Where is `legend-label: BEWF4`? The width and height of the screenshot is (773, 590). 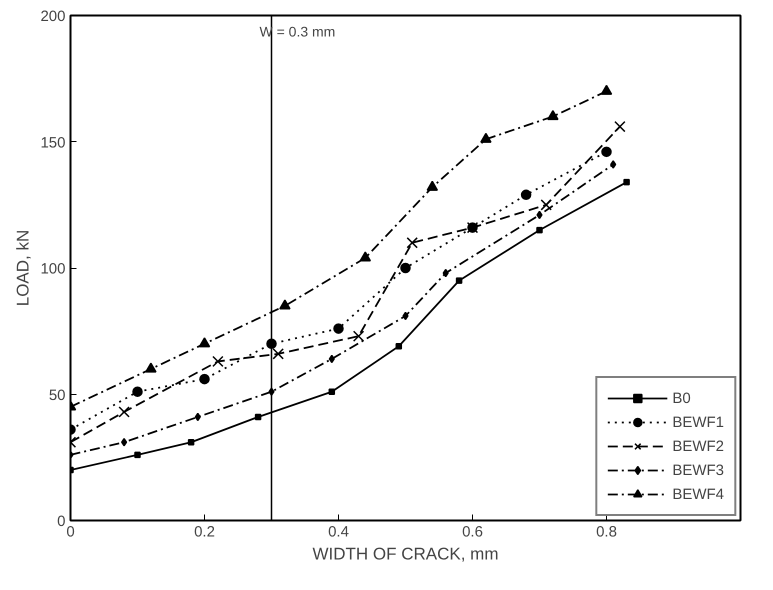
legend-label: BEWF4 is located at coordinates (698, 494).